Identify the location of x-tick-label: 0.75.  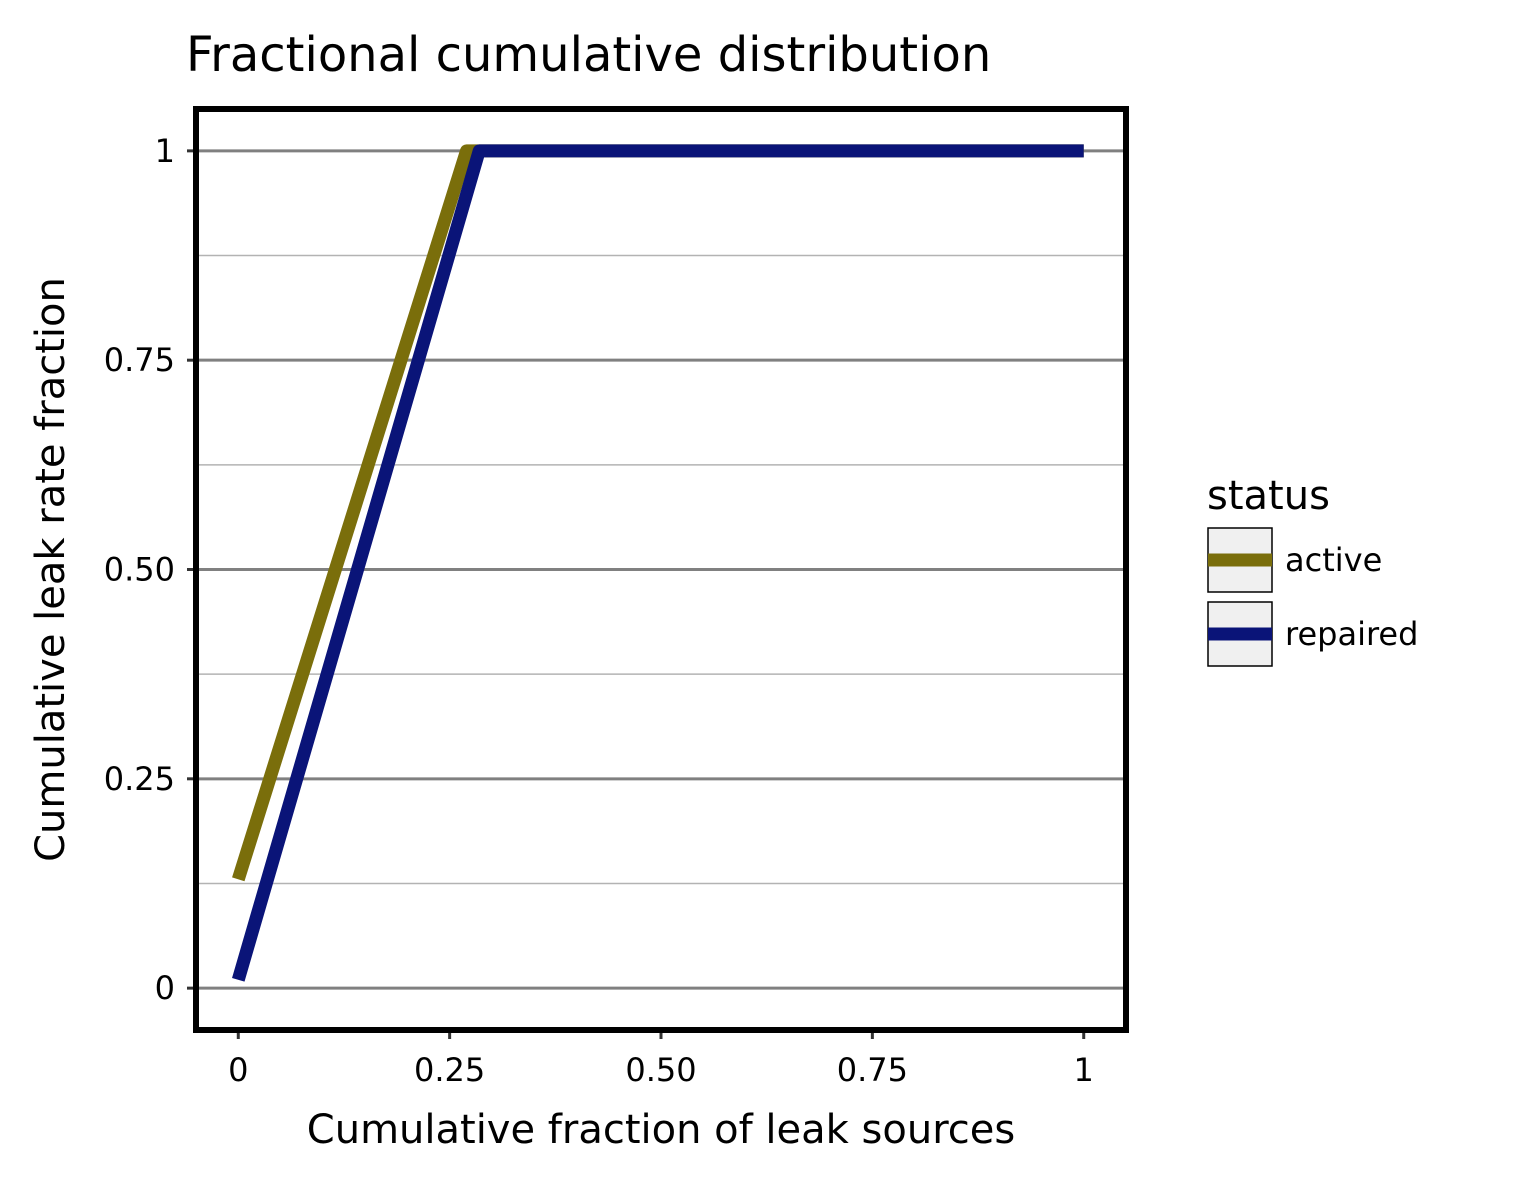
(872, 1070).